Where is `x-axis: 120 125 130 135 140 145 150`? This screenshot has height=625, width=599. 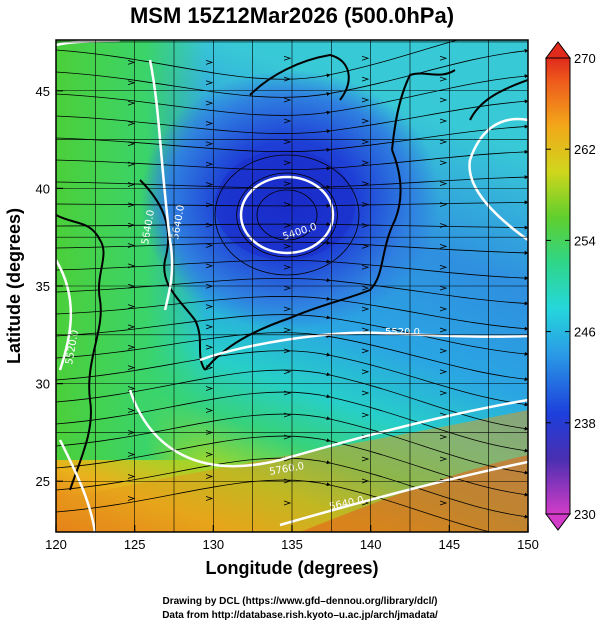 x-axis: 120 125 130 135 140 145 150 is located at coordinates (292, 538).